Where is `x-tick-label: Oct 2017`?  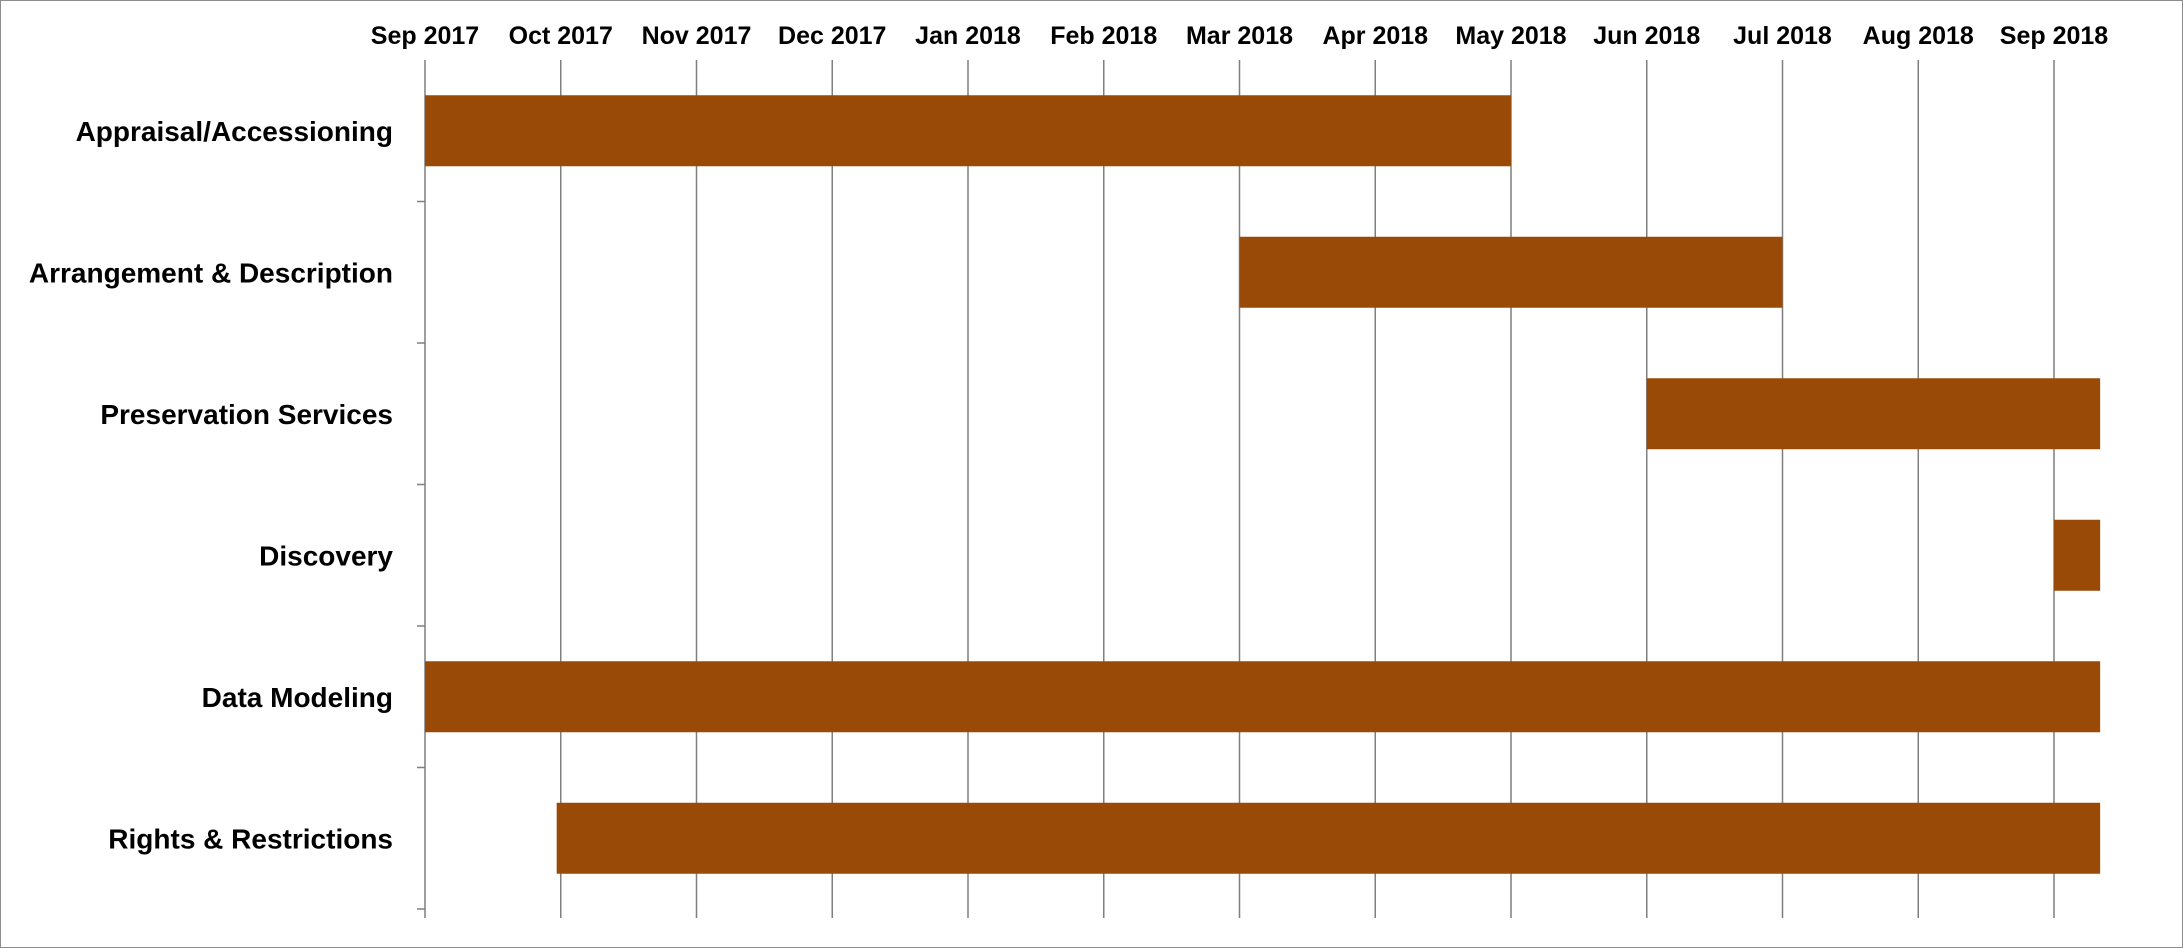 x-tick-label: Oct 2017 is located at coordinates (561, 36).